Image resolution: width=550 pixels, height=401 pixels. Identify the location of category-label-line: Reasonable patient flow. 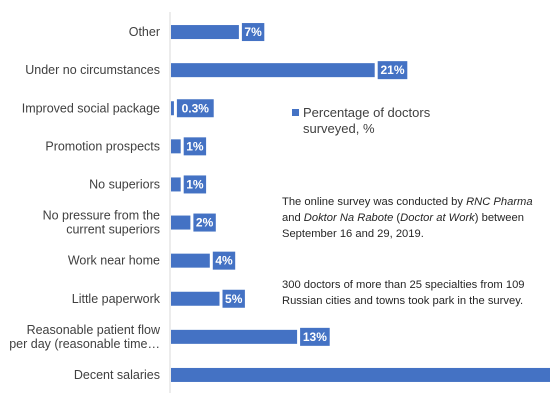
(94, 330).